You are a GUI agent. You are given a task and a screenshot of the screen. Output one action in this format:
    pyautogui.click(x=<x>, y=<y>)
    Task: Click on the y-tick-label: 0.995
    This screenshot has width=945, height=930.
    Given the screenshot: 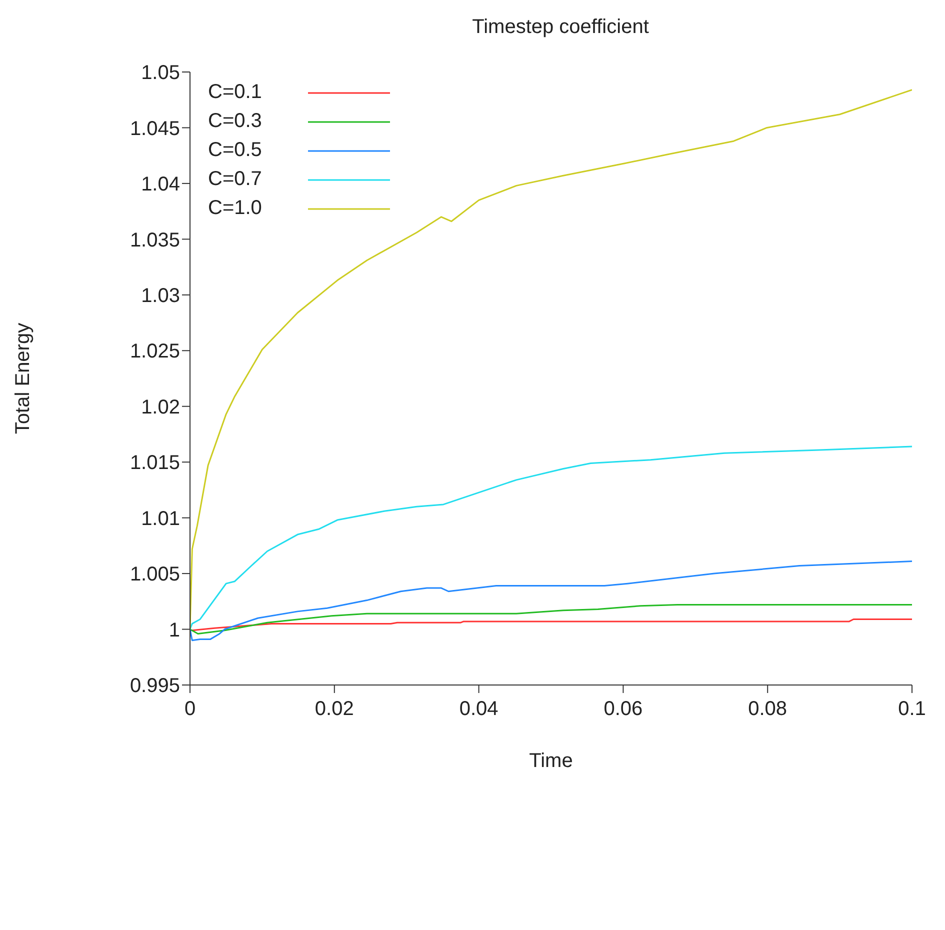 What is the action you would take?
    pyautogui.click(x=155, y=686)
    